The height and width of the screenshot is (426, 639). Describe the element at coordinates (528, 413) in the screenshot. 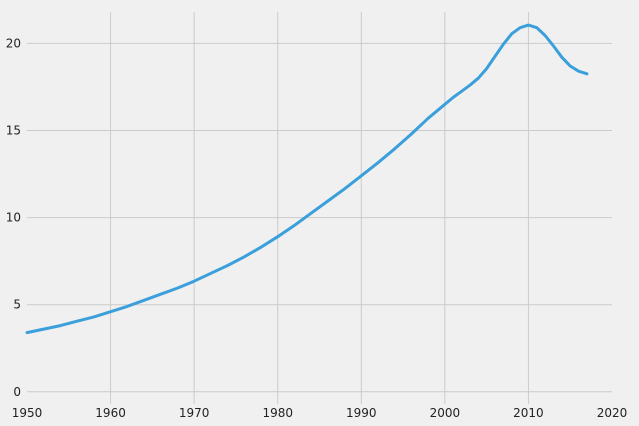

I see `x-tick-label: 2010` at that location.